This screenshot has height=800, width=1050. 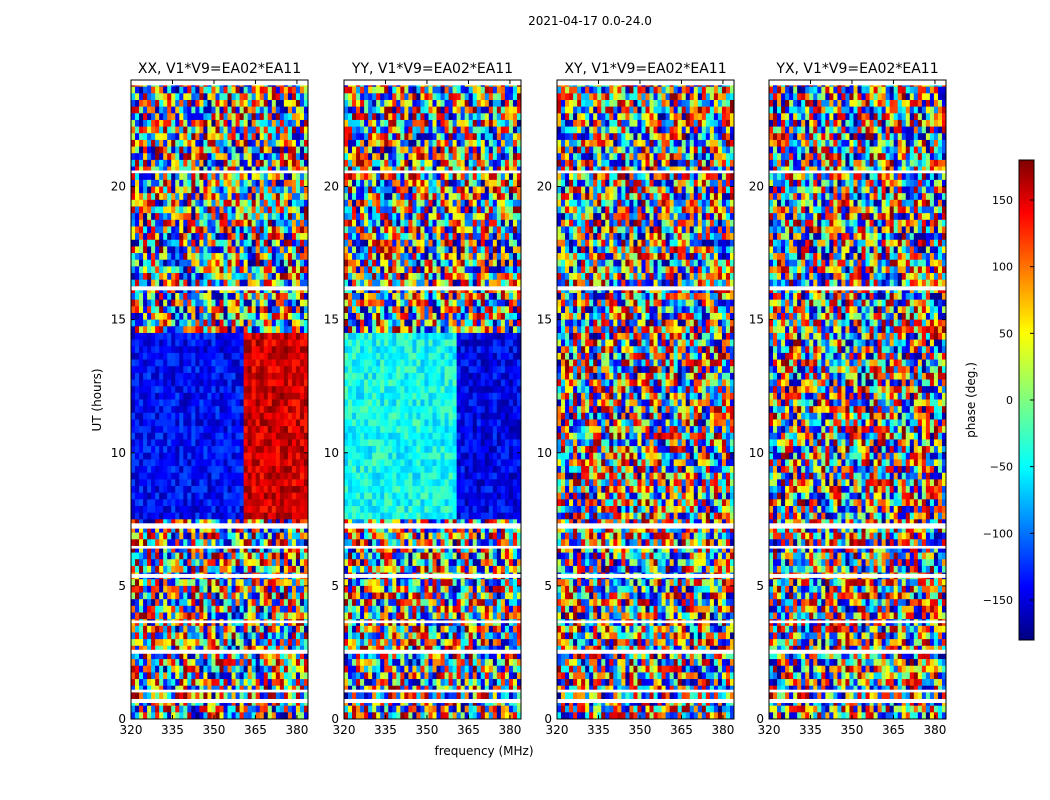 I want to click on panel-title: YY, V1*V9=EA02*EA11, so click(x=432, y=69).